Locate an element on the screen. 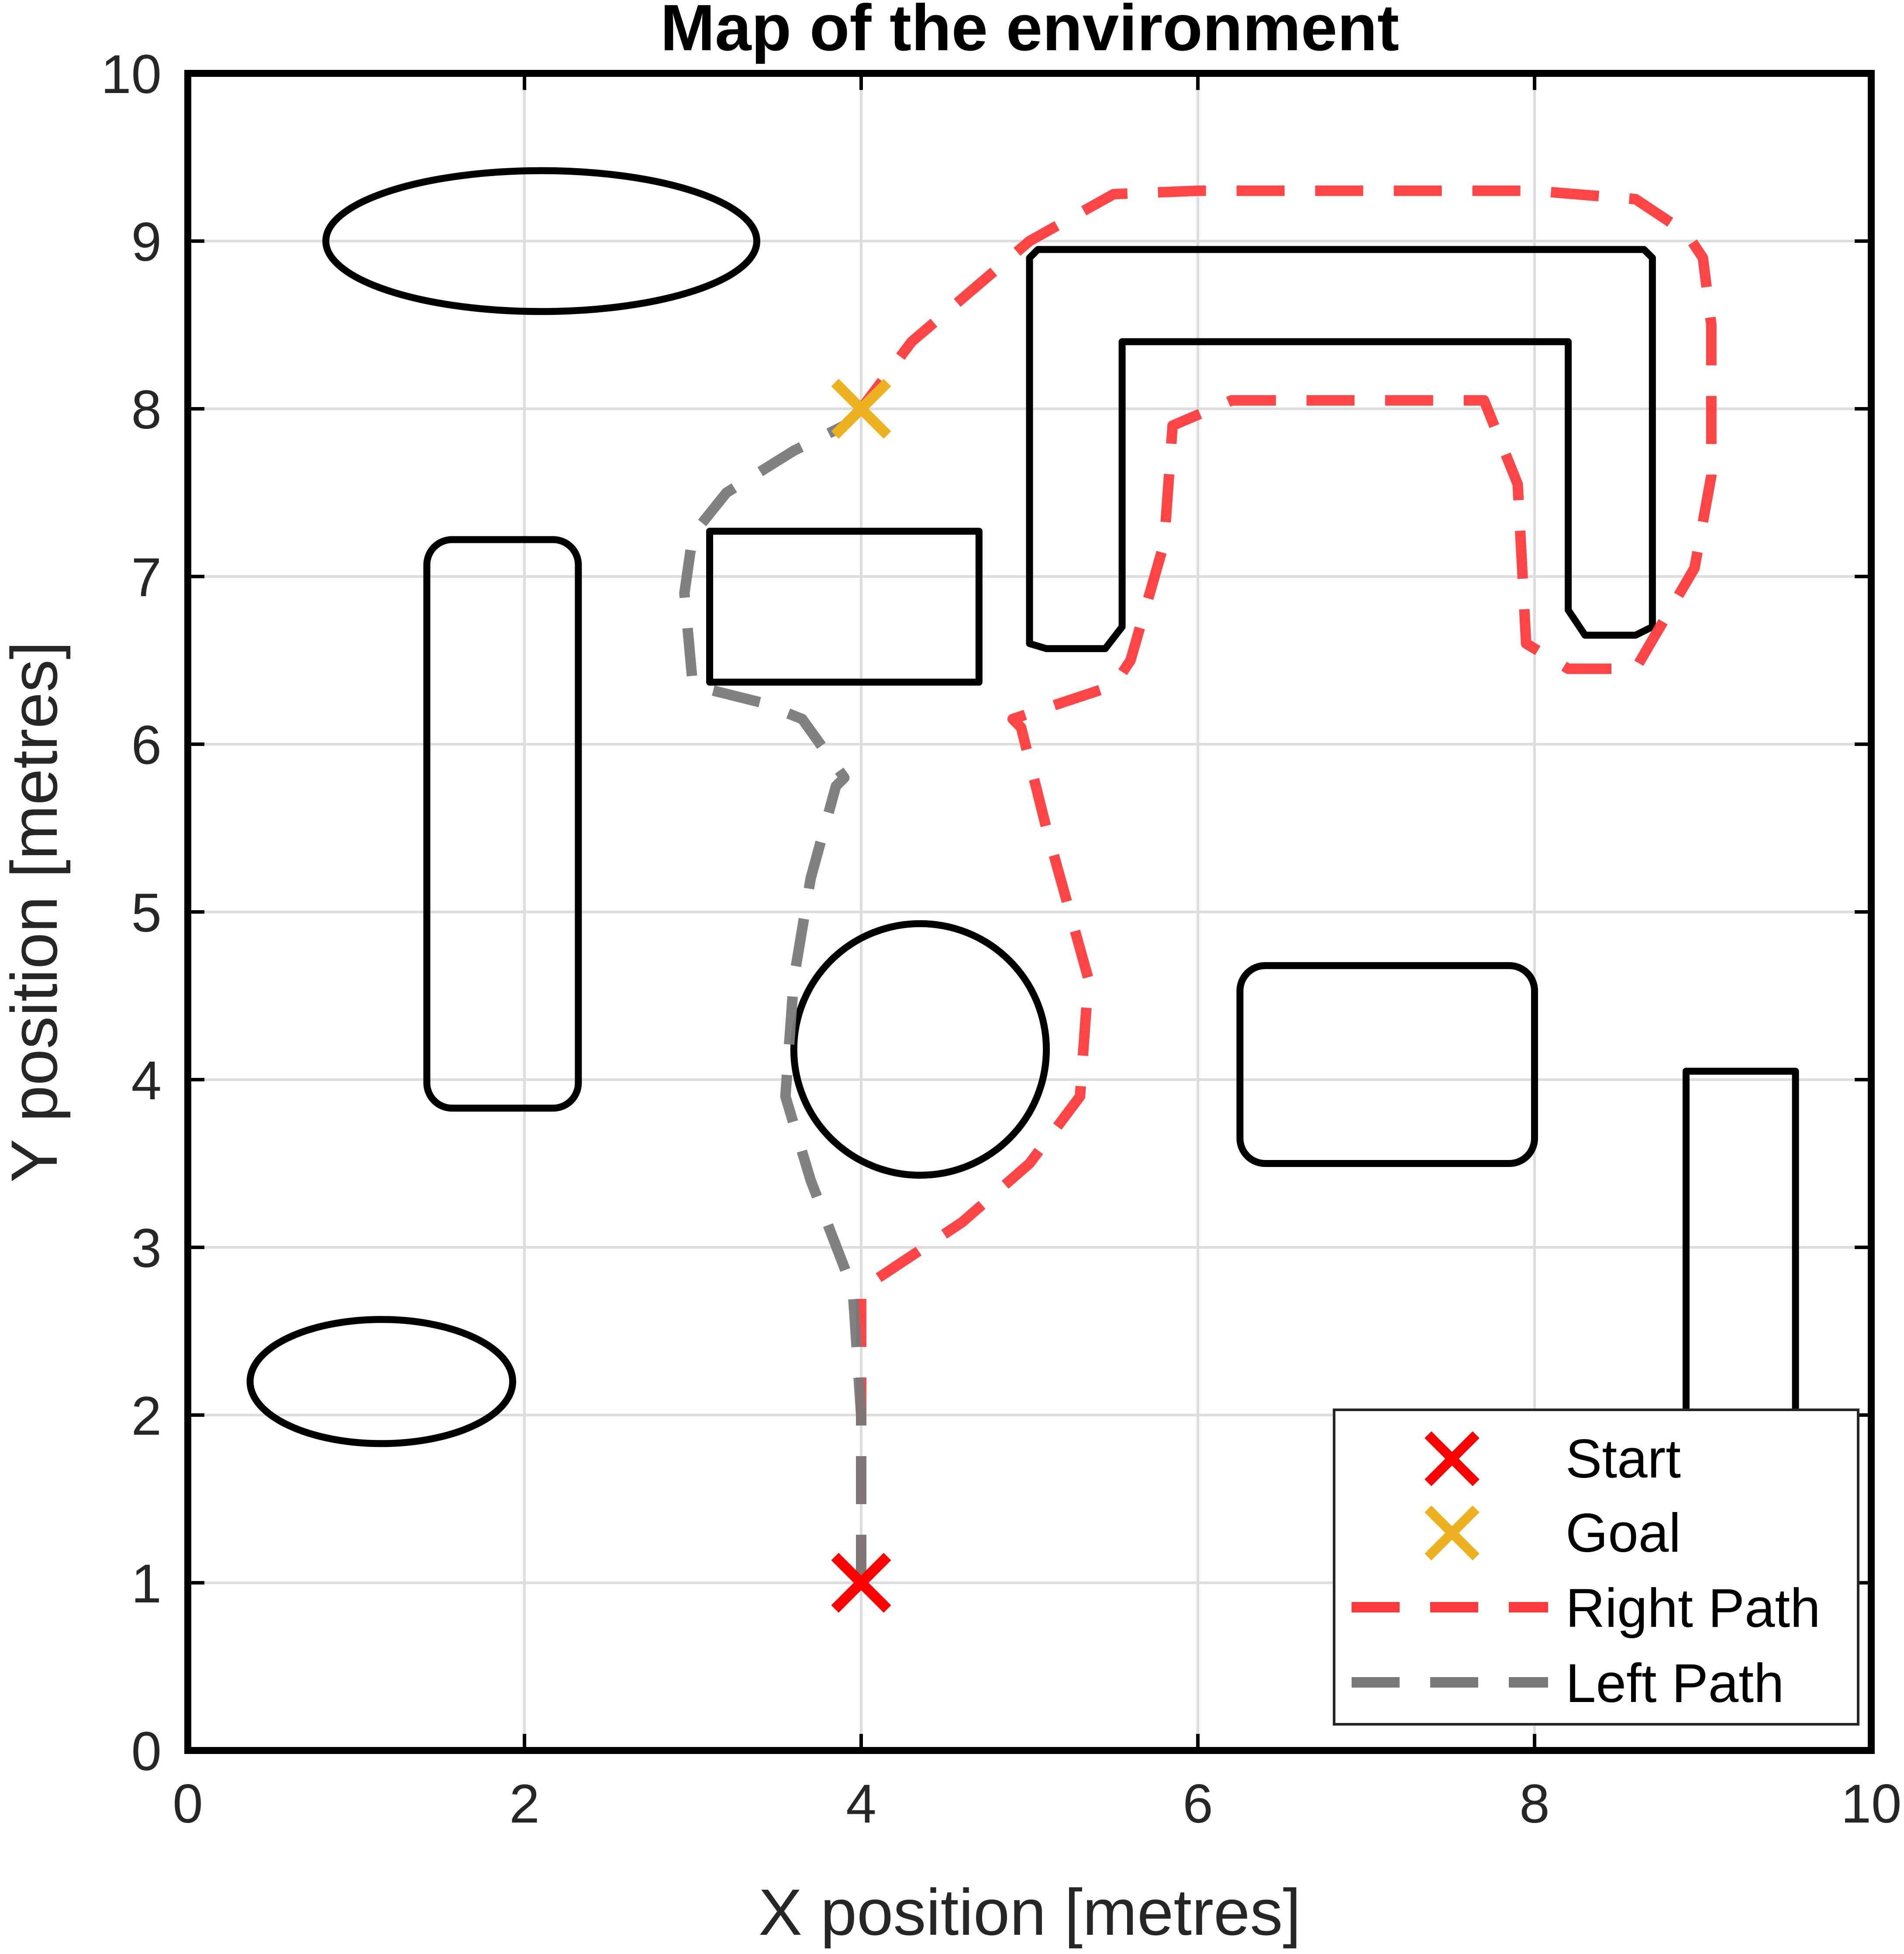 Image resolution: width=1904 pixels, height=1954 pixels. legend-box is located at coordinates (1596, 1567).